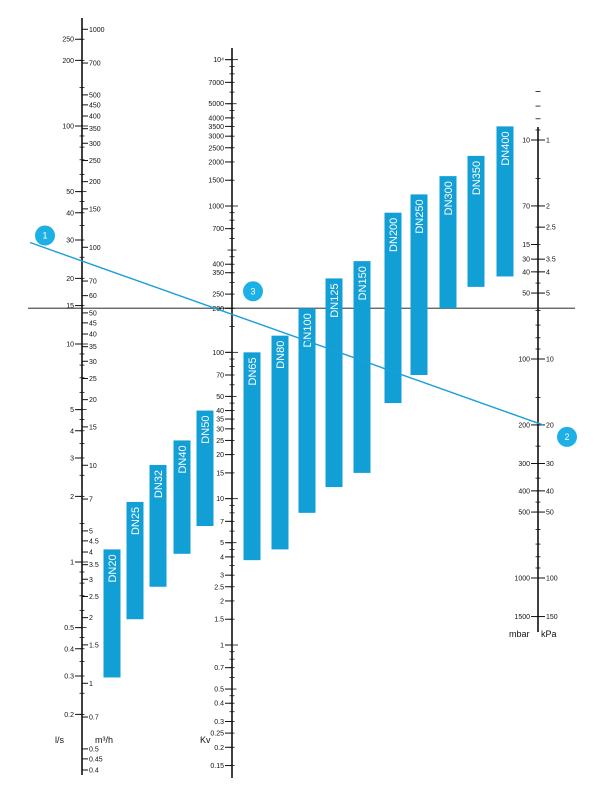 Image resolution: width=601 pixels, height=800 pixels. Describe the element at coordinates (96, 759) in the screenshot. I see `flow-m3h-tick-label: 0.45` at that location.